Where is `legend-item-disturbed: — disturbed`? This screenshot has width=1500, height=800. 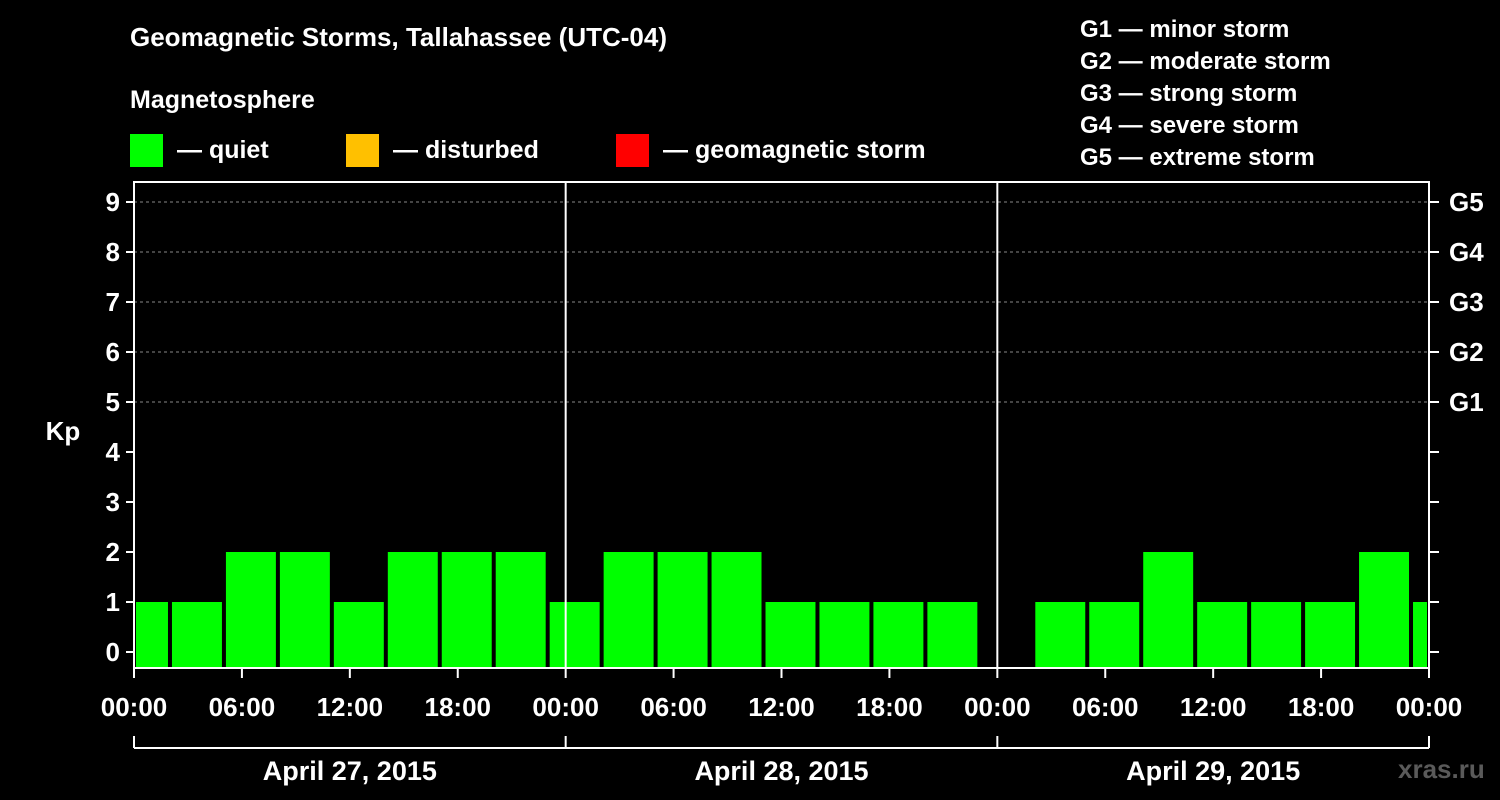
legend-item-disturbed: — disturbed is located at coordinates (442, 150).